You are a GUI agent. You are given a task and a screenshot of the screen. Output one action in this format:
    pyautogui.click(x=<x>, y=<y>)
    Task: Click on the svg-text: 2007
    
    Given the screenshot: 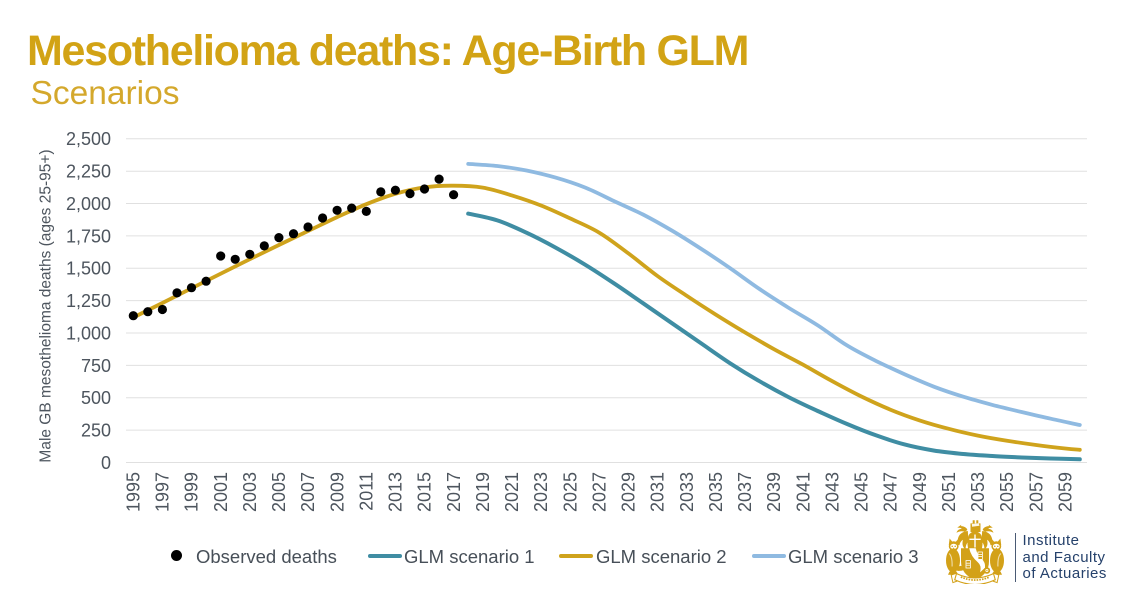 What is the action you would take?
    pyautogui.click(x=308, y=492)
    